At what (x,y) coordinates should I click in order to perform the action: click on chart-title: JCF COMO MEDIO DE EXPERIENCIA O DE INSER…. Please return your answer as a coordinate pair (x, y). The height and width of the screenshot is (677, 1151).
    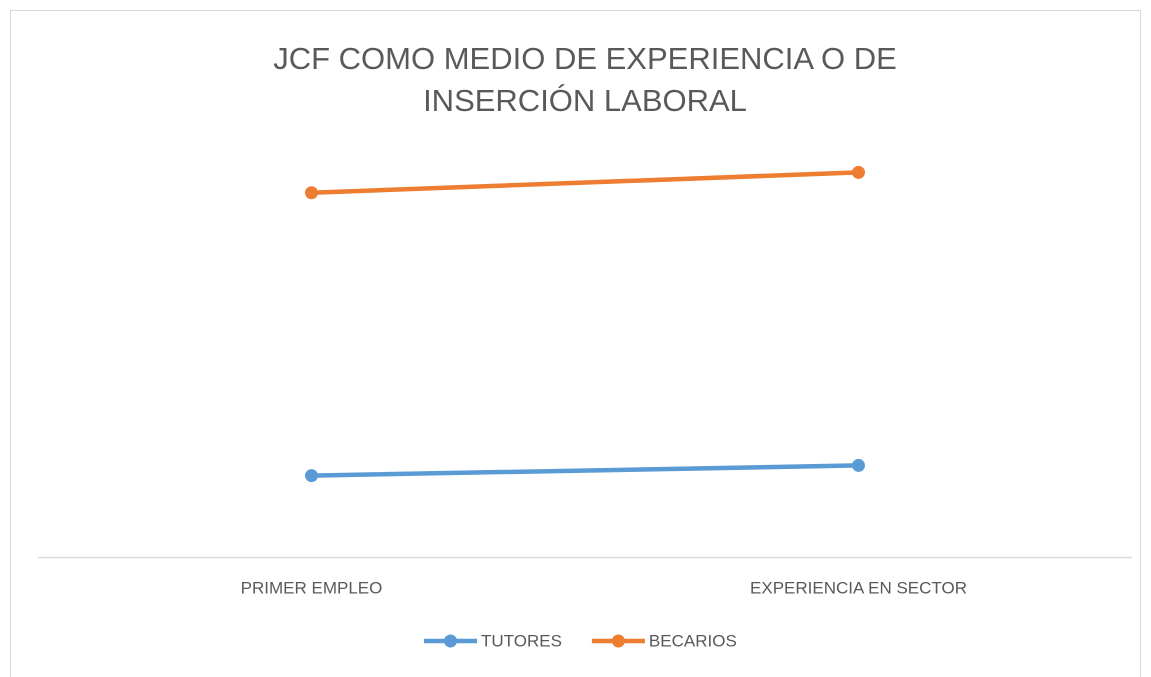
    Looking at the image, I should click on (585, 79).